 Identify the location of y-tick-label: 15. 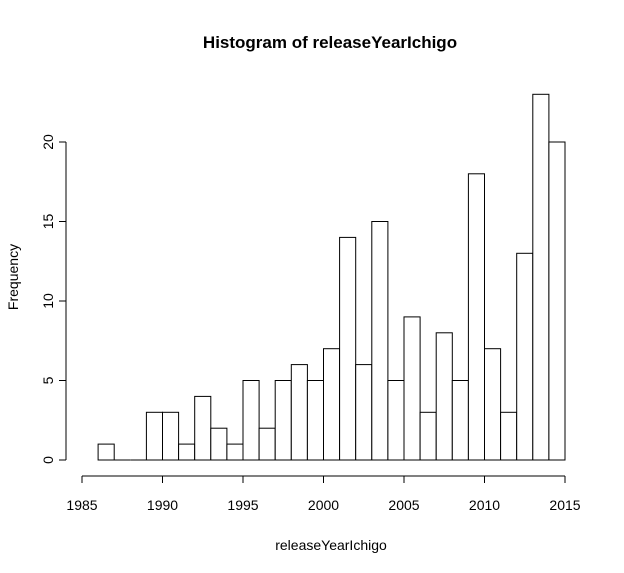
(48, 222).